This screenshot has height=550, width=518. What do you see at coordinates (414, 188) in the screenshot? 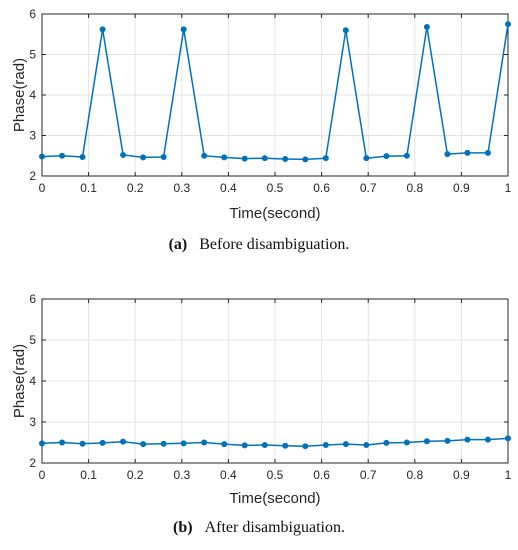
I see `chart-a-x-tick-label: 0.8` at bounding box center [414, 188].